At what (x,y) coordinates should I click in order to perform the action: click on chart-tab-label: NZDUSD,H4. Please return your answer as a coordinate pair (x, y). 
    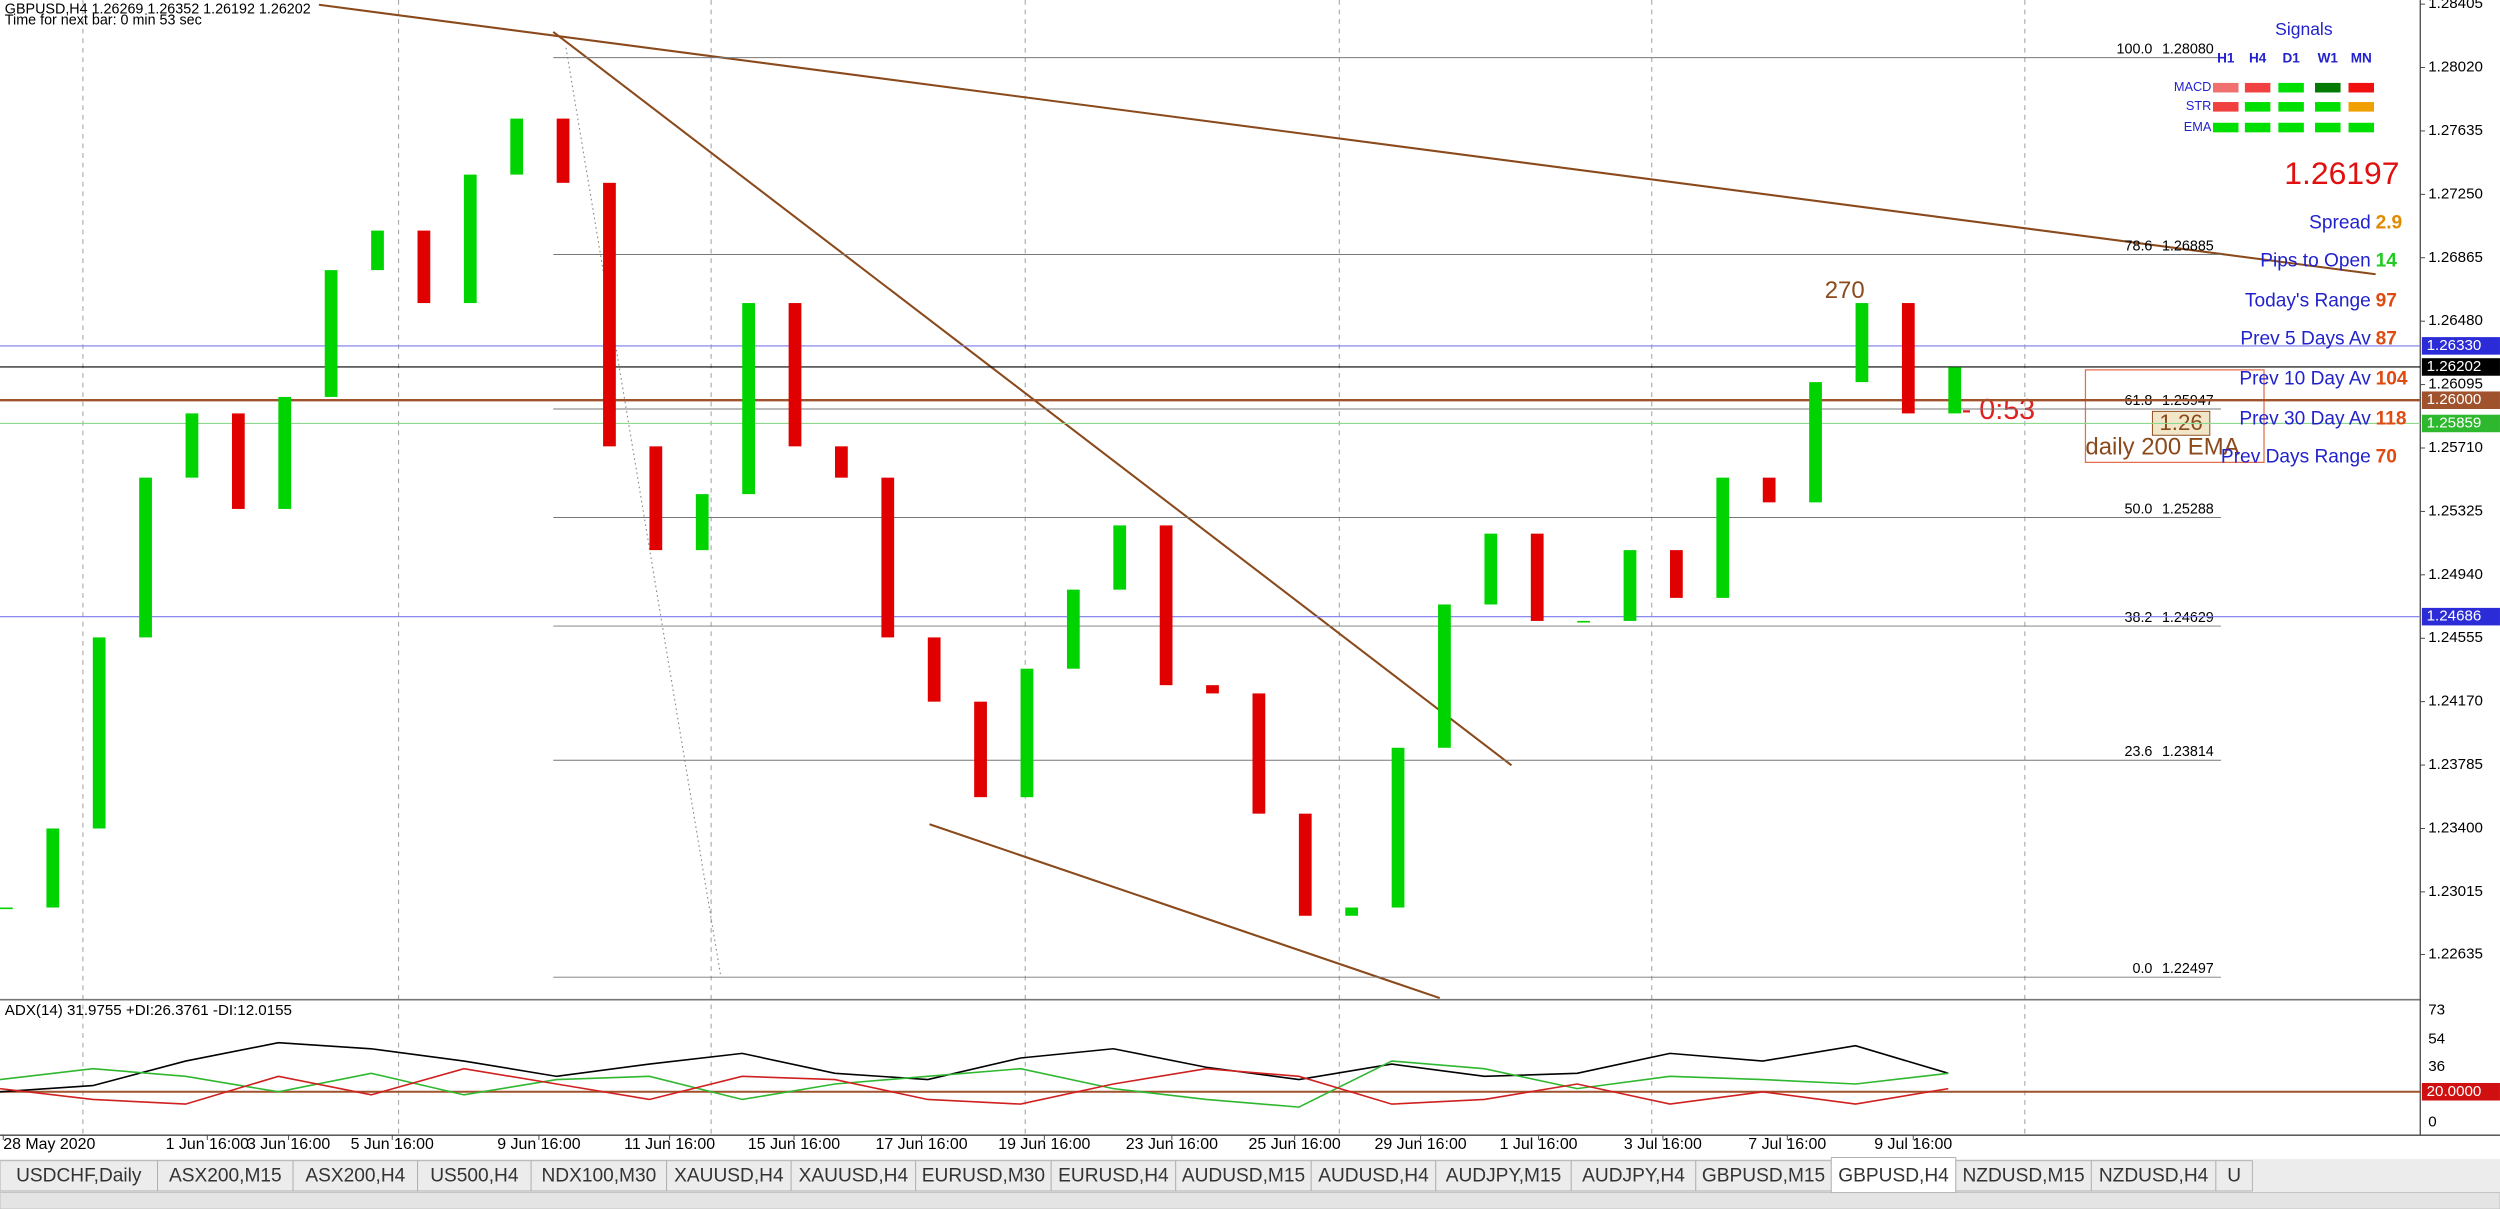
    Looking at the image, I should click on (2154, 1176).